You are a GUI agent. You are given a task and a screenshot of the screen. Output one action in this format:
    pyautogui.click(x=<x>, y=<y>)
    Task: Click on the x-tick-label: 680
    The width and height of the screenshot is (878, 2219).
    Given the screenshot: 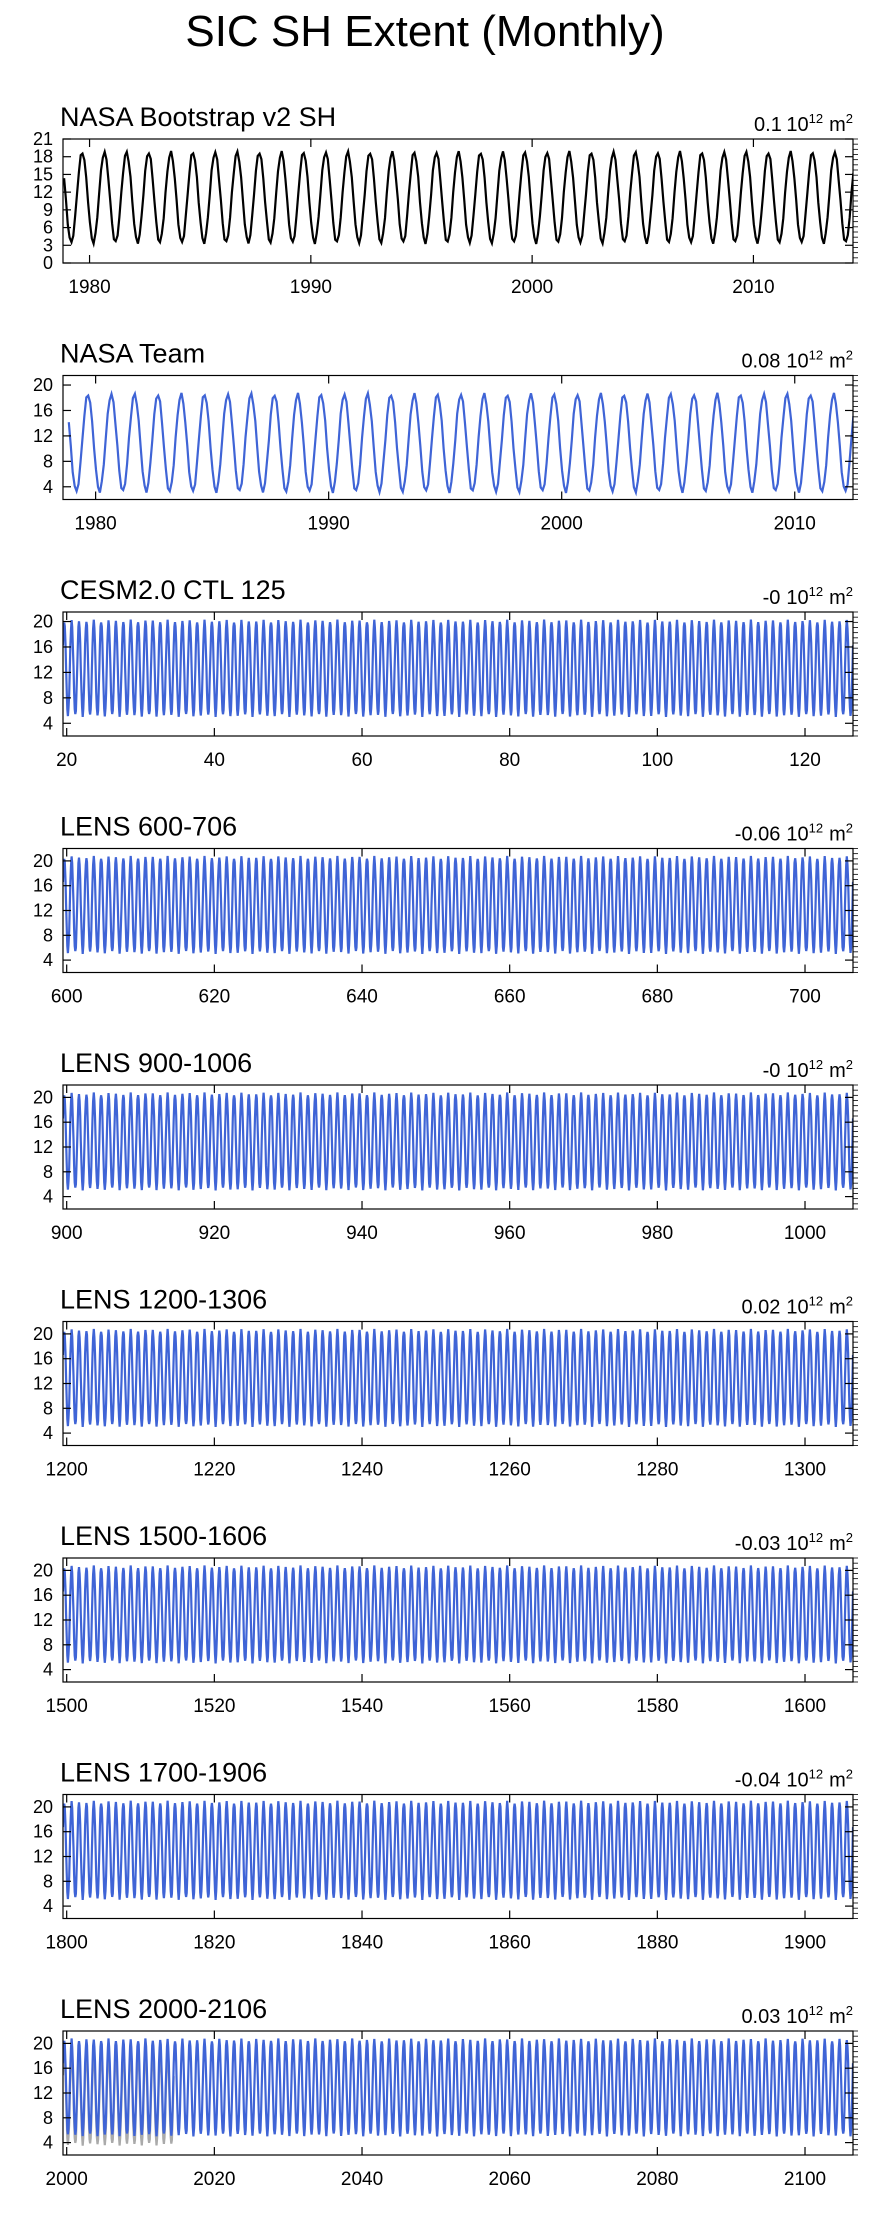 What is the action you would take?
    pyautogui.click(x=657, y=997)
    